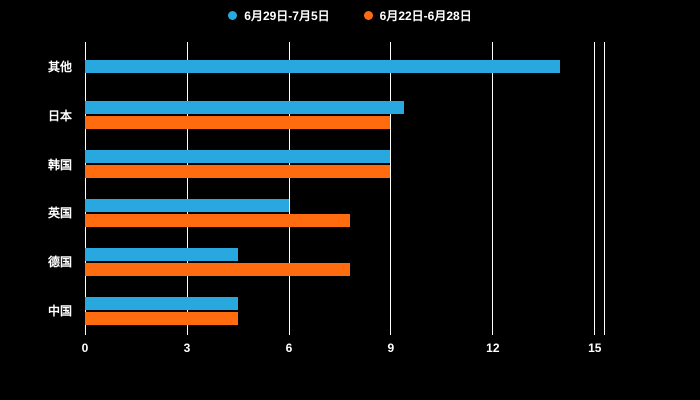  What do you see at coordinates (289, 348) in the screenshot?
I see `x-tick-label: 6` at bounding box center [289, 348].